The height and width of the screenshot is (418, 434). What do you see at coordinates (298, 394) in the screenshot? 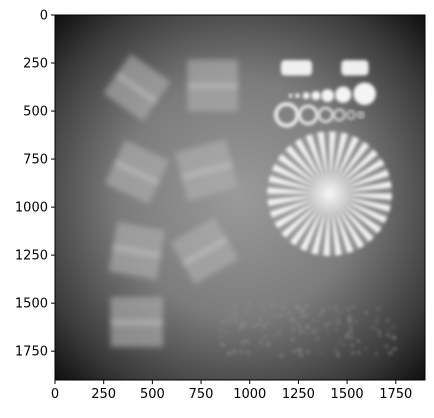
I see `x-tick-label: 1250` at bounding box center [298, 394].